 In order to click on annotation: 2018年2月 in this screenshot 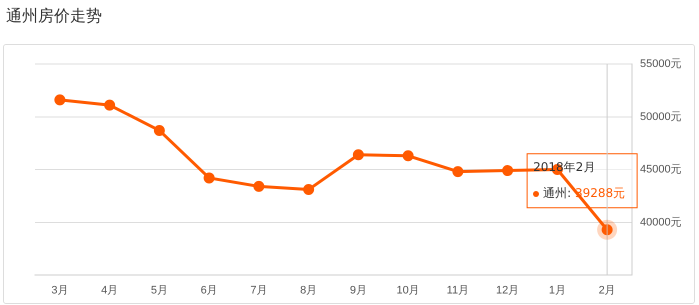, I will do `click(564, 167)`.